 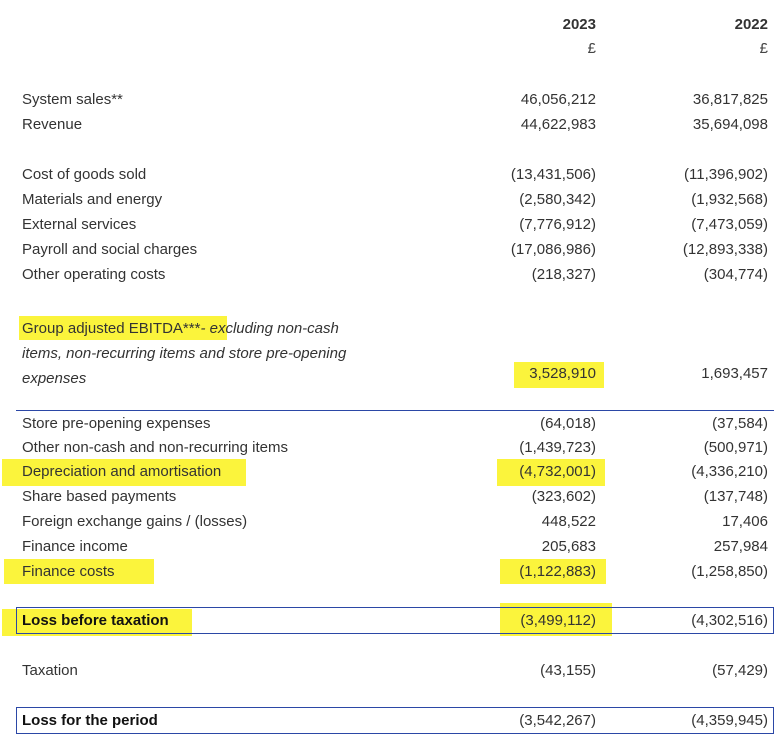 I want to click on table-row-system-sales: System sales** 46,056,212 36,817,825, so click(x=391, y=99).